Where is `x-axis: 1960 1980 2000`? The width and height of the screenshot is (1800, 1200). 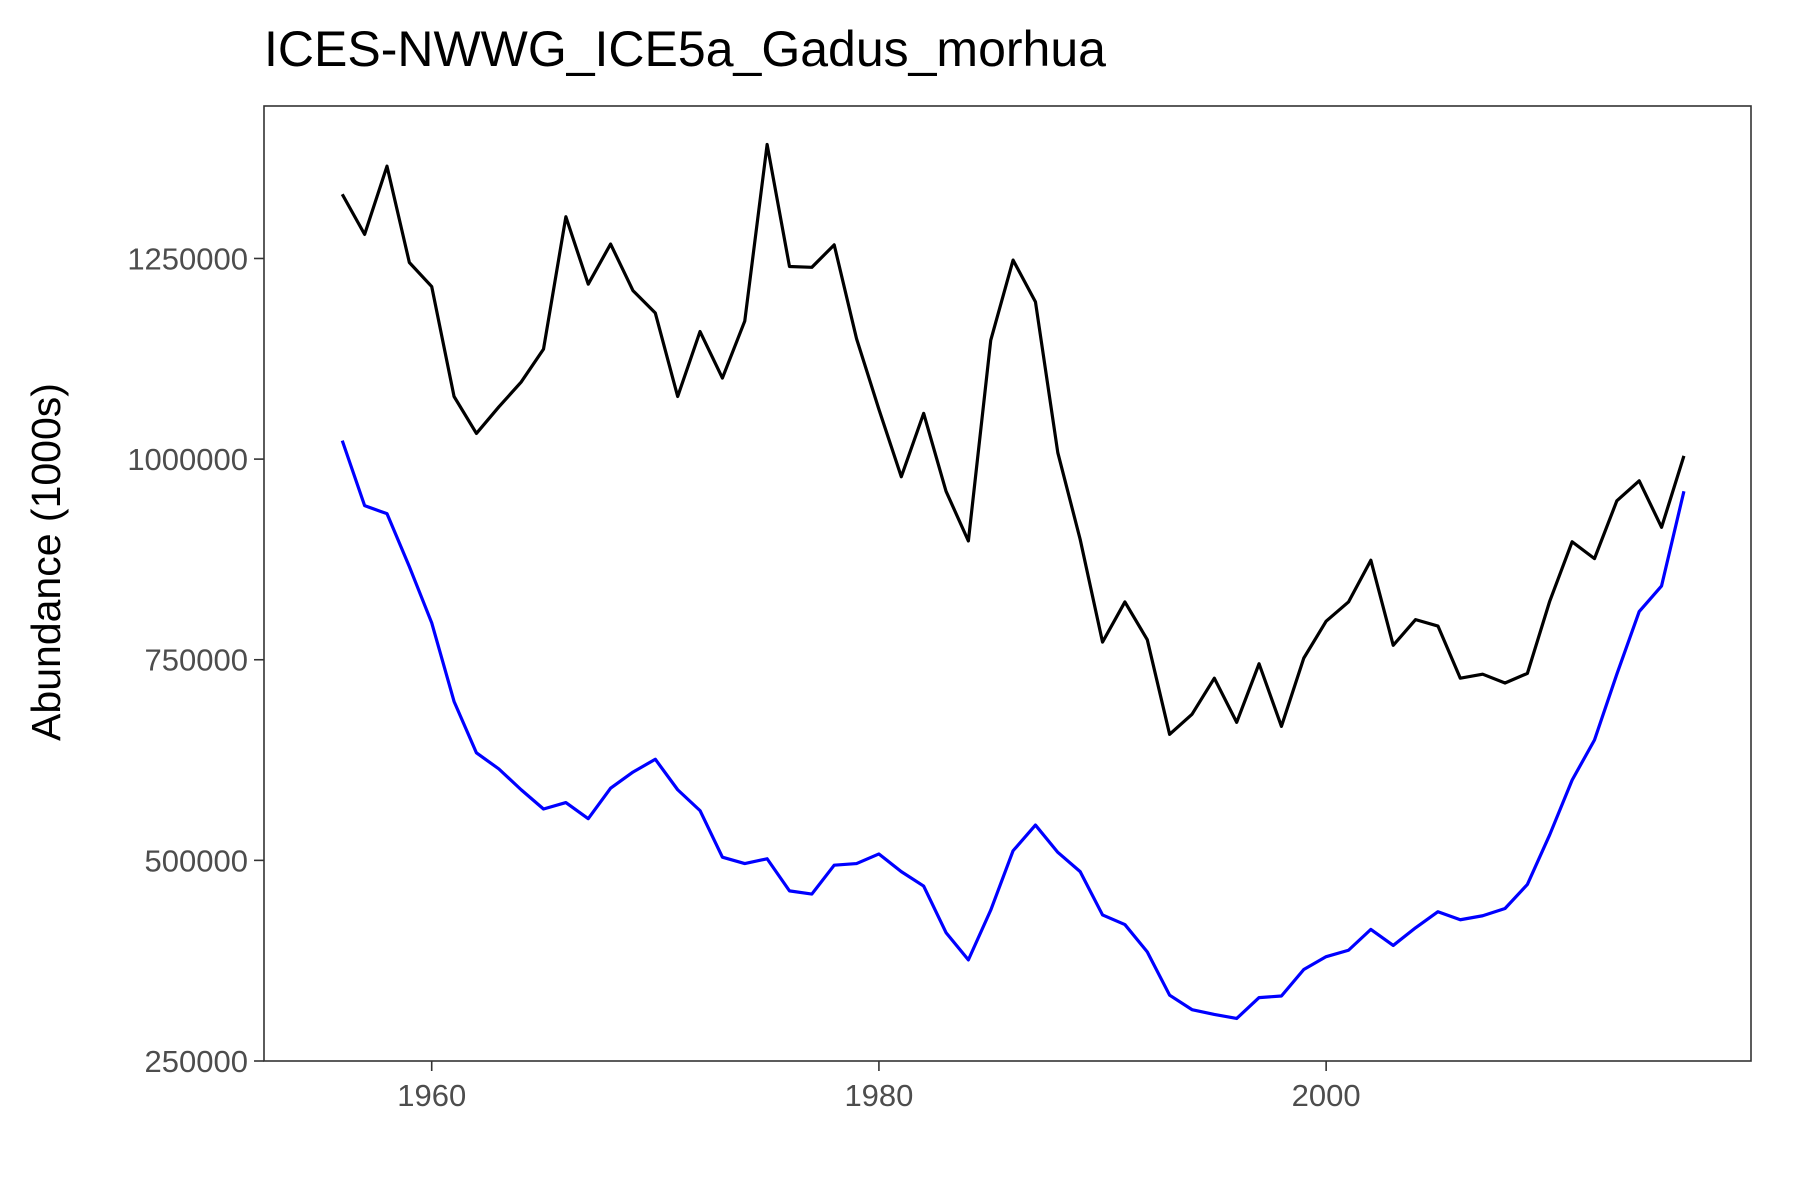 x-axis: 1960 1980 2000 is located at coordinates (879, 1087).